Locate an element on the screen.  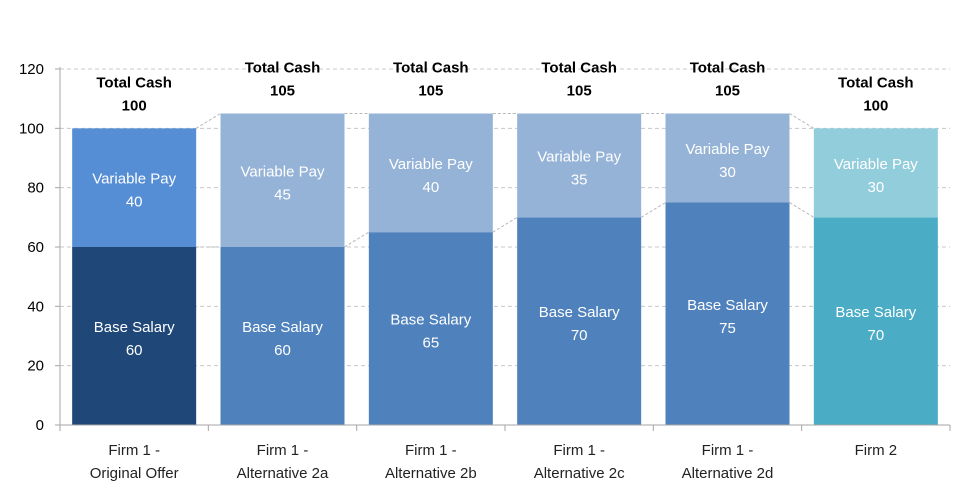
base-salary-value: 75 is located at coordinates (727, 328).